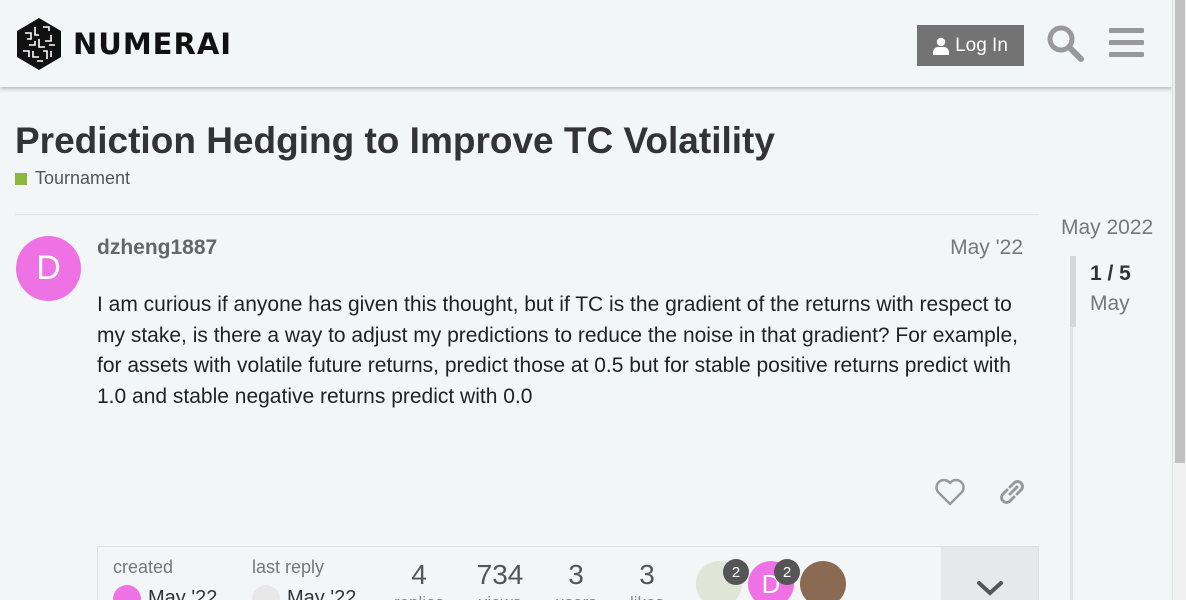  I want to click on replies-count: 4, so click(419, 574).